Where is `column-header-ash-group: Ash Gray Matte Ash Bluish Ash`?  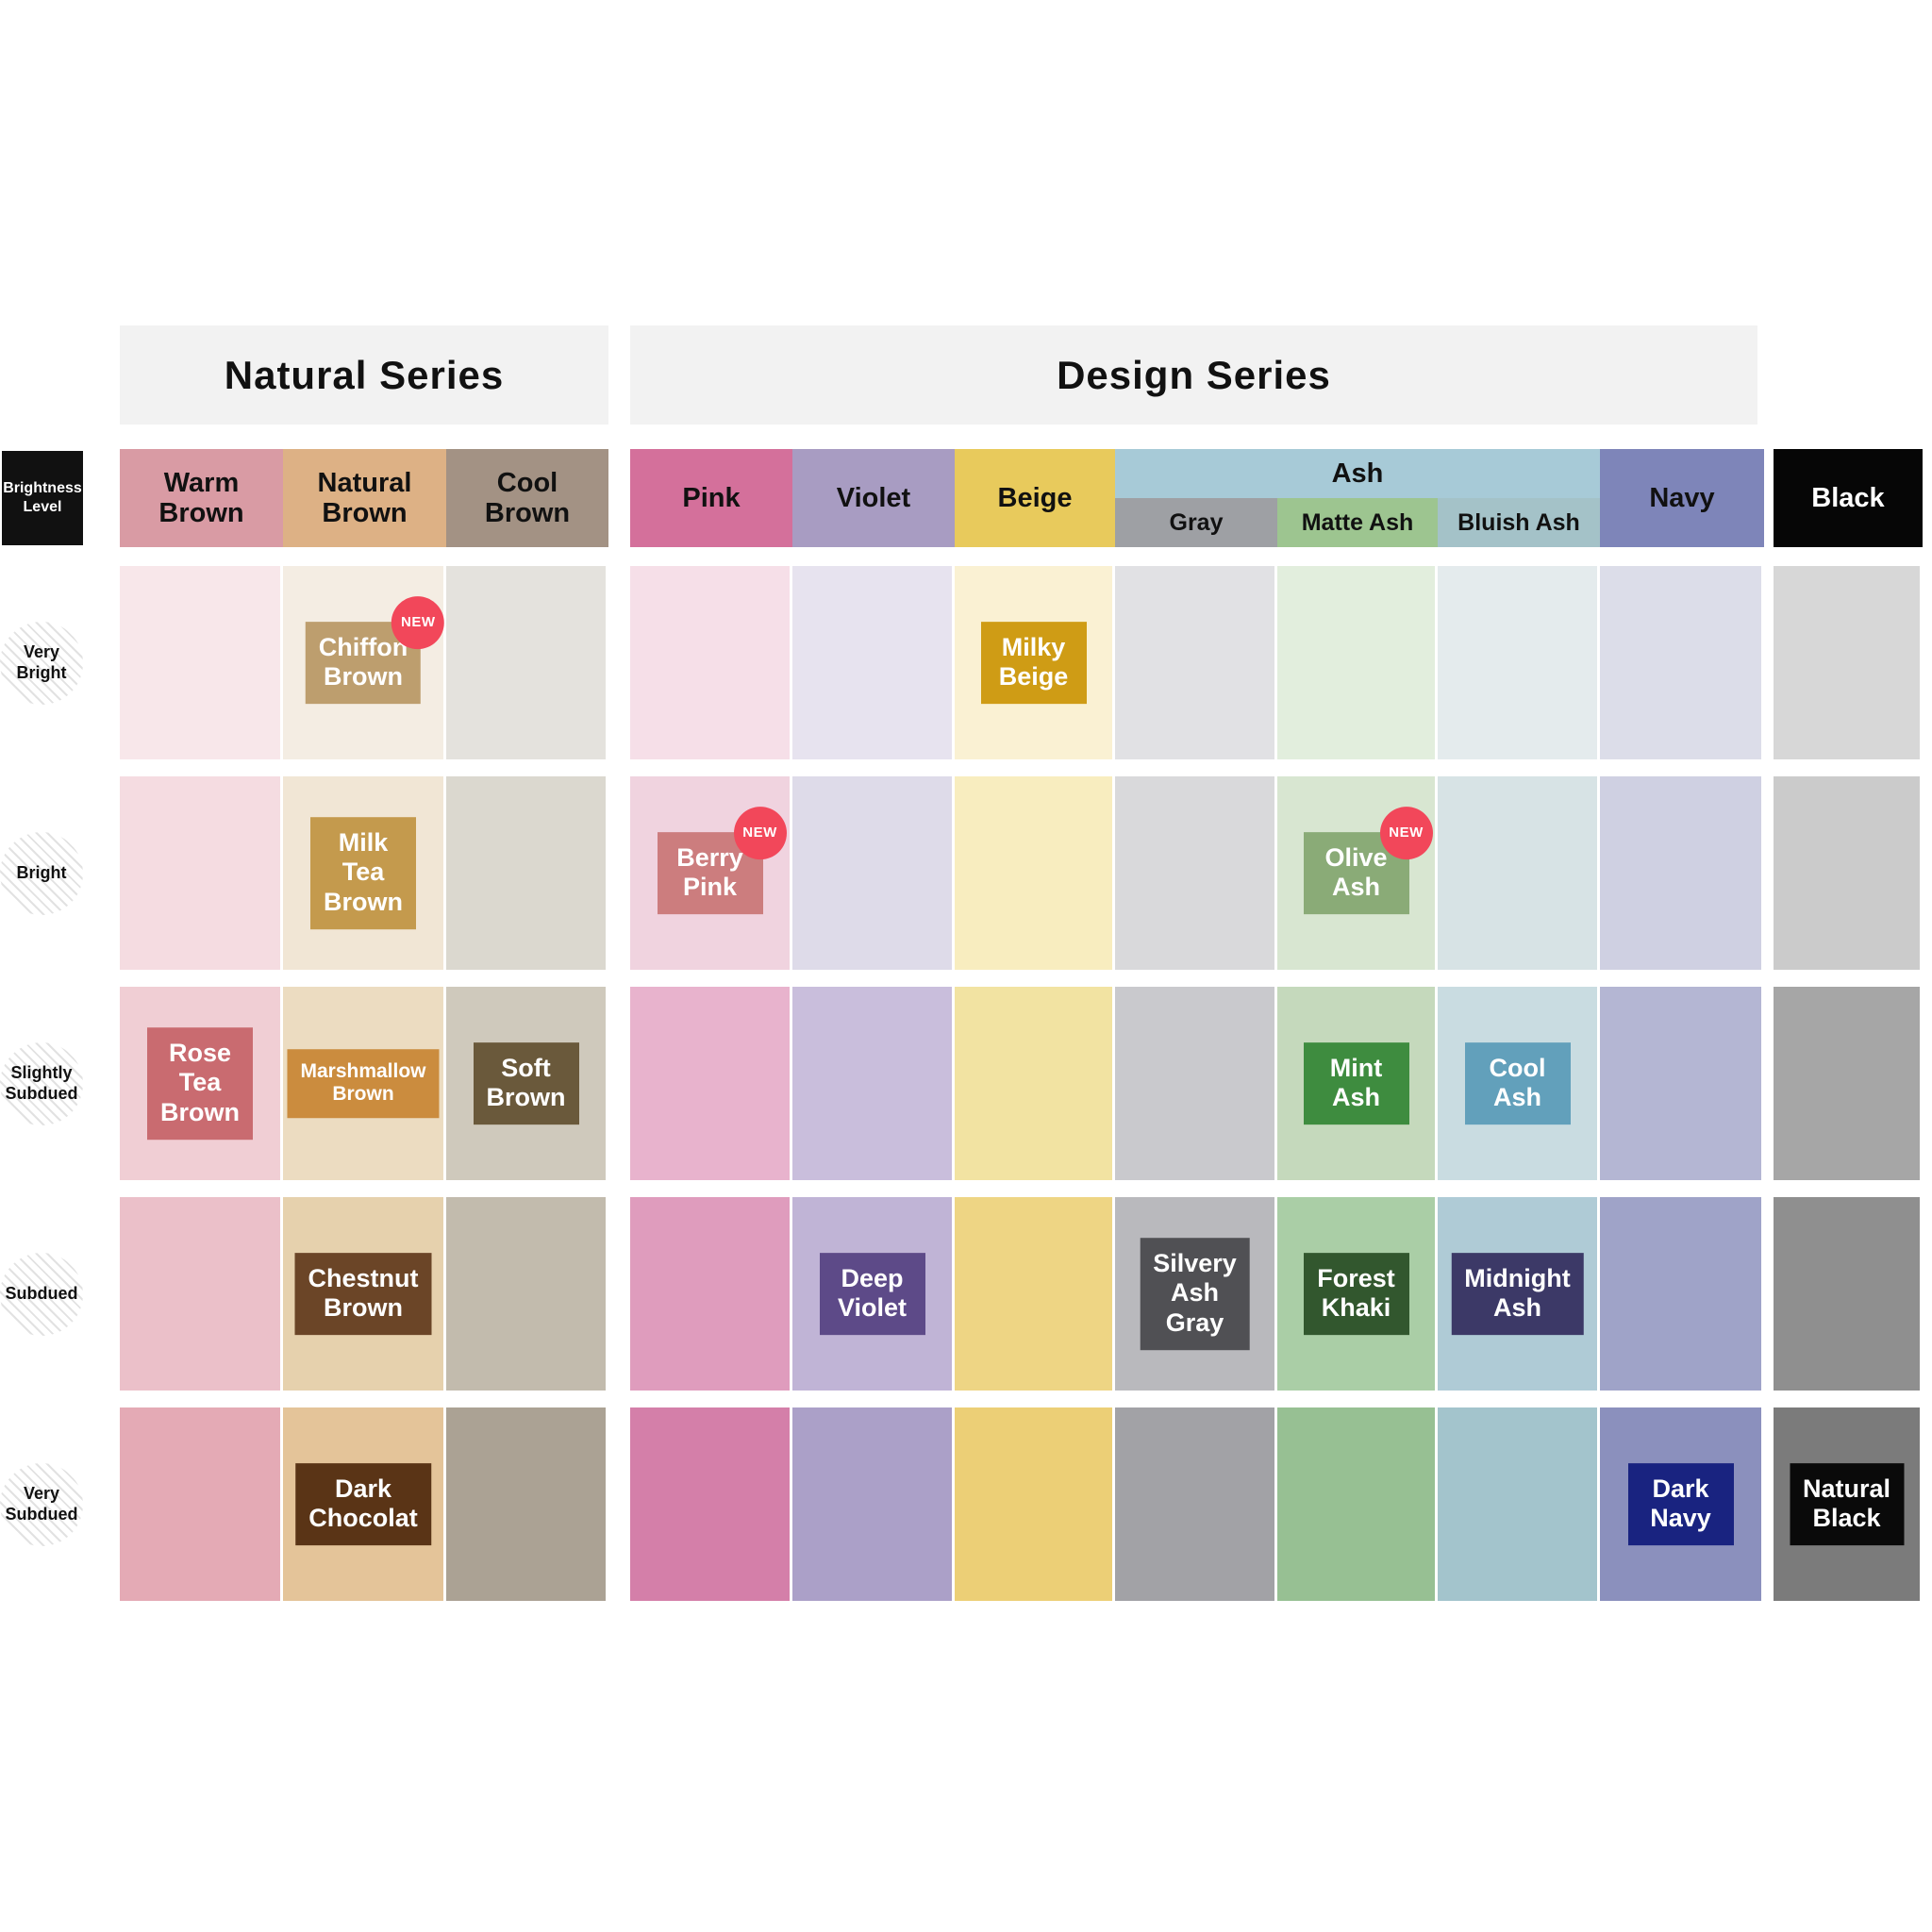
column-header-ash-group: Ash Gray Matte Ash Bluish Ash is located at coordinates (1358, 498).